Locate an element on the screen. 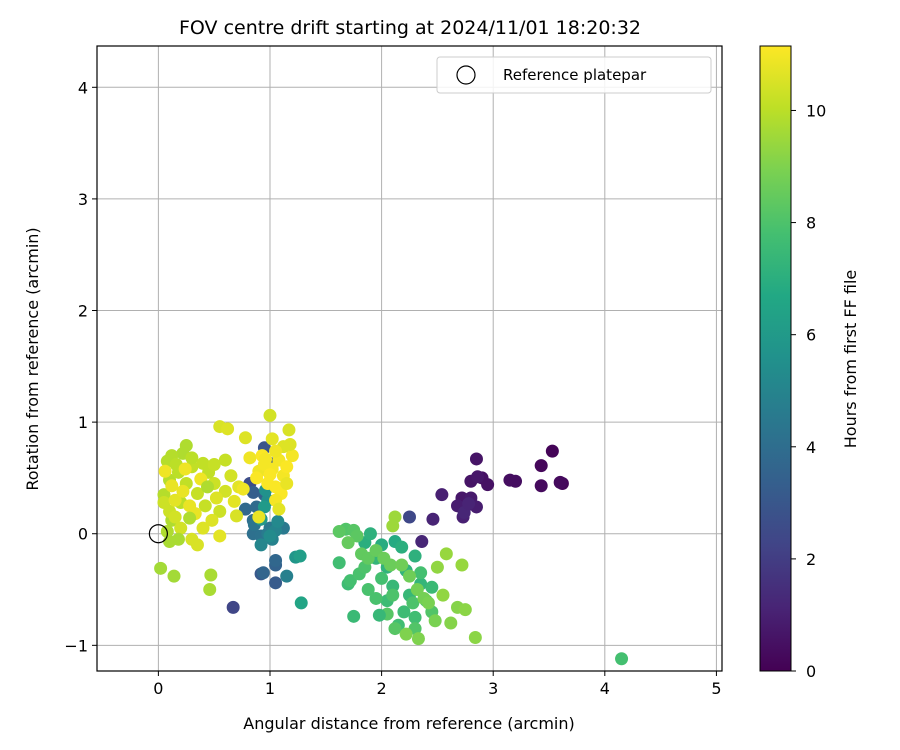 This screenshot has width=900, height=750. y-tick-label: −1 is located at coordinates (76, 645).